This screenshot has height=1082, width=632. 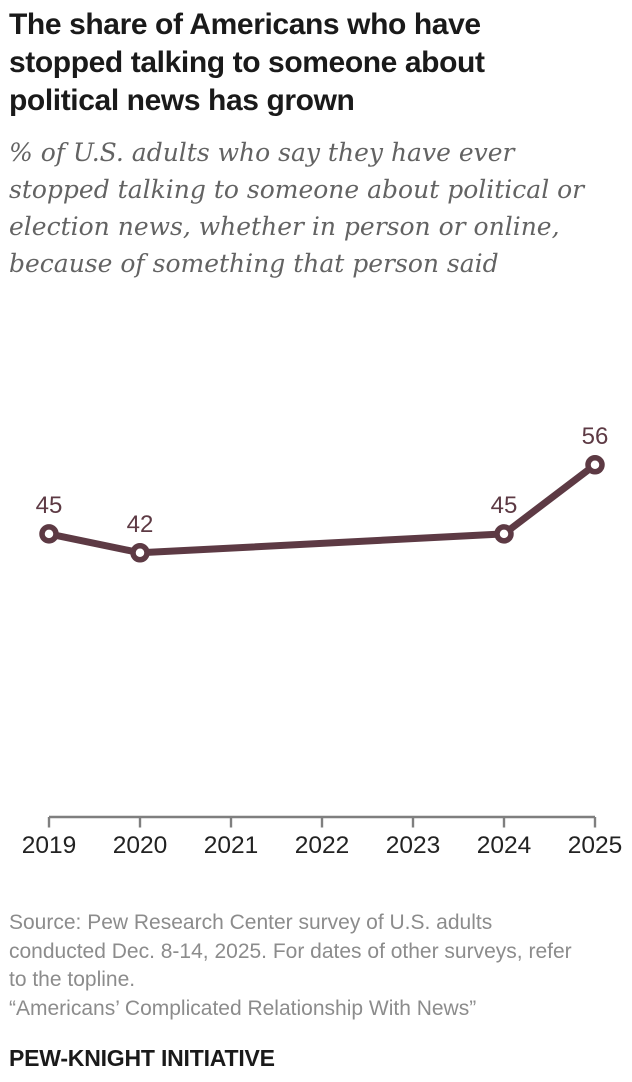 What do you see at coordinates (140, 553) in the screenshot?
I see `data-point-2020` at bounding box center [140, 553].